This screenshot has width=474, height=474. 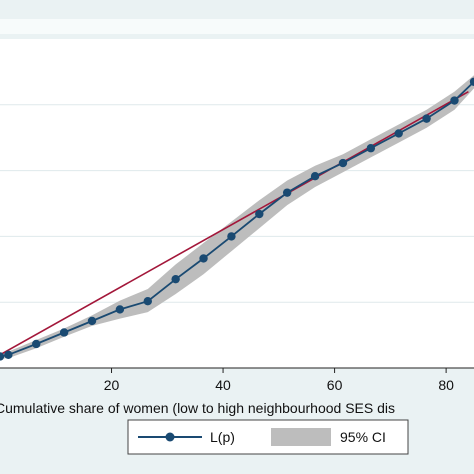 I want to click on x-tick-label-3: 80, so click(x=446, y=385).